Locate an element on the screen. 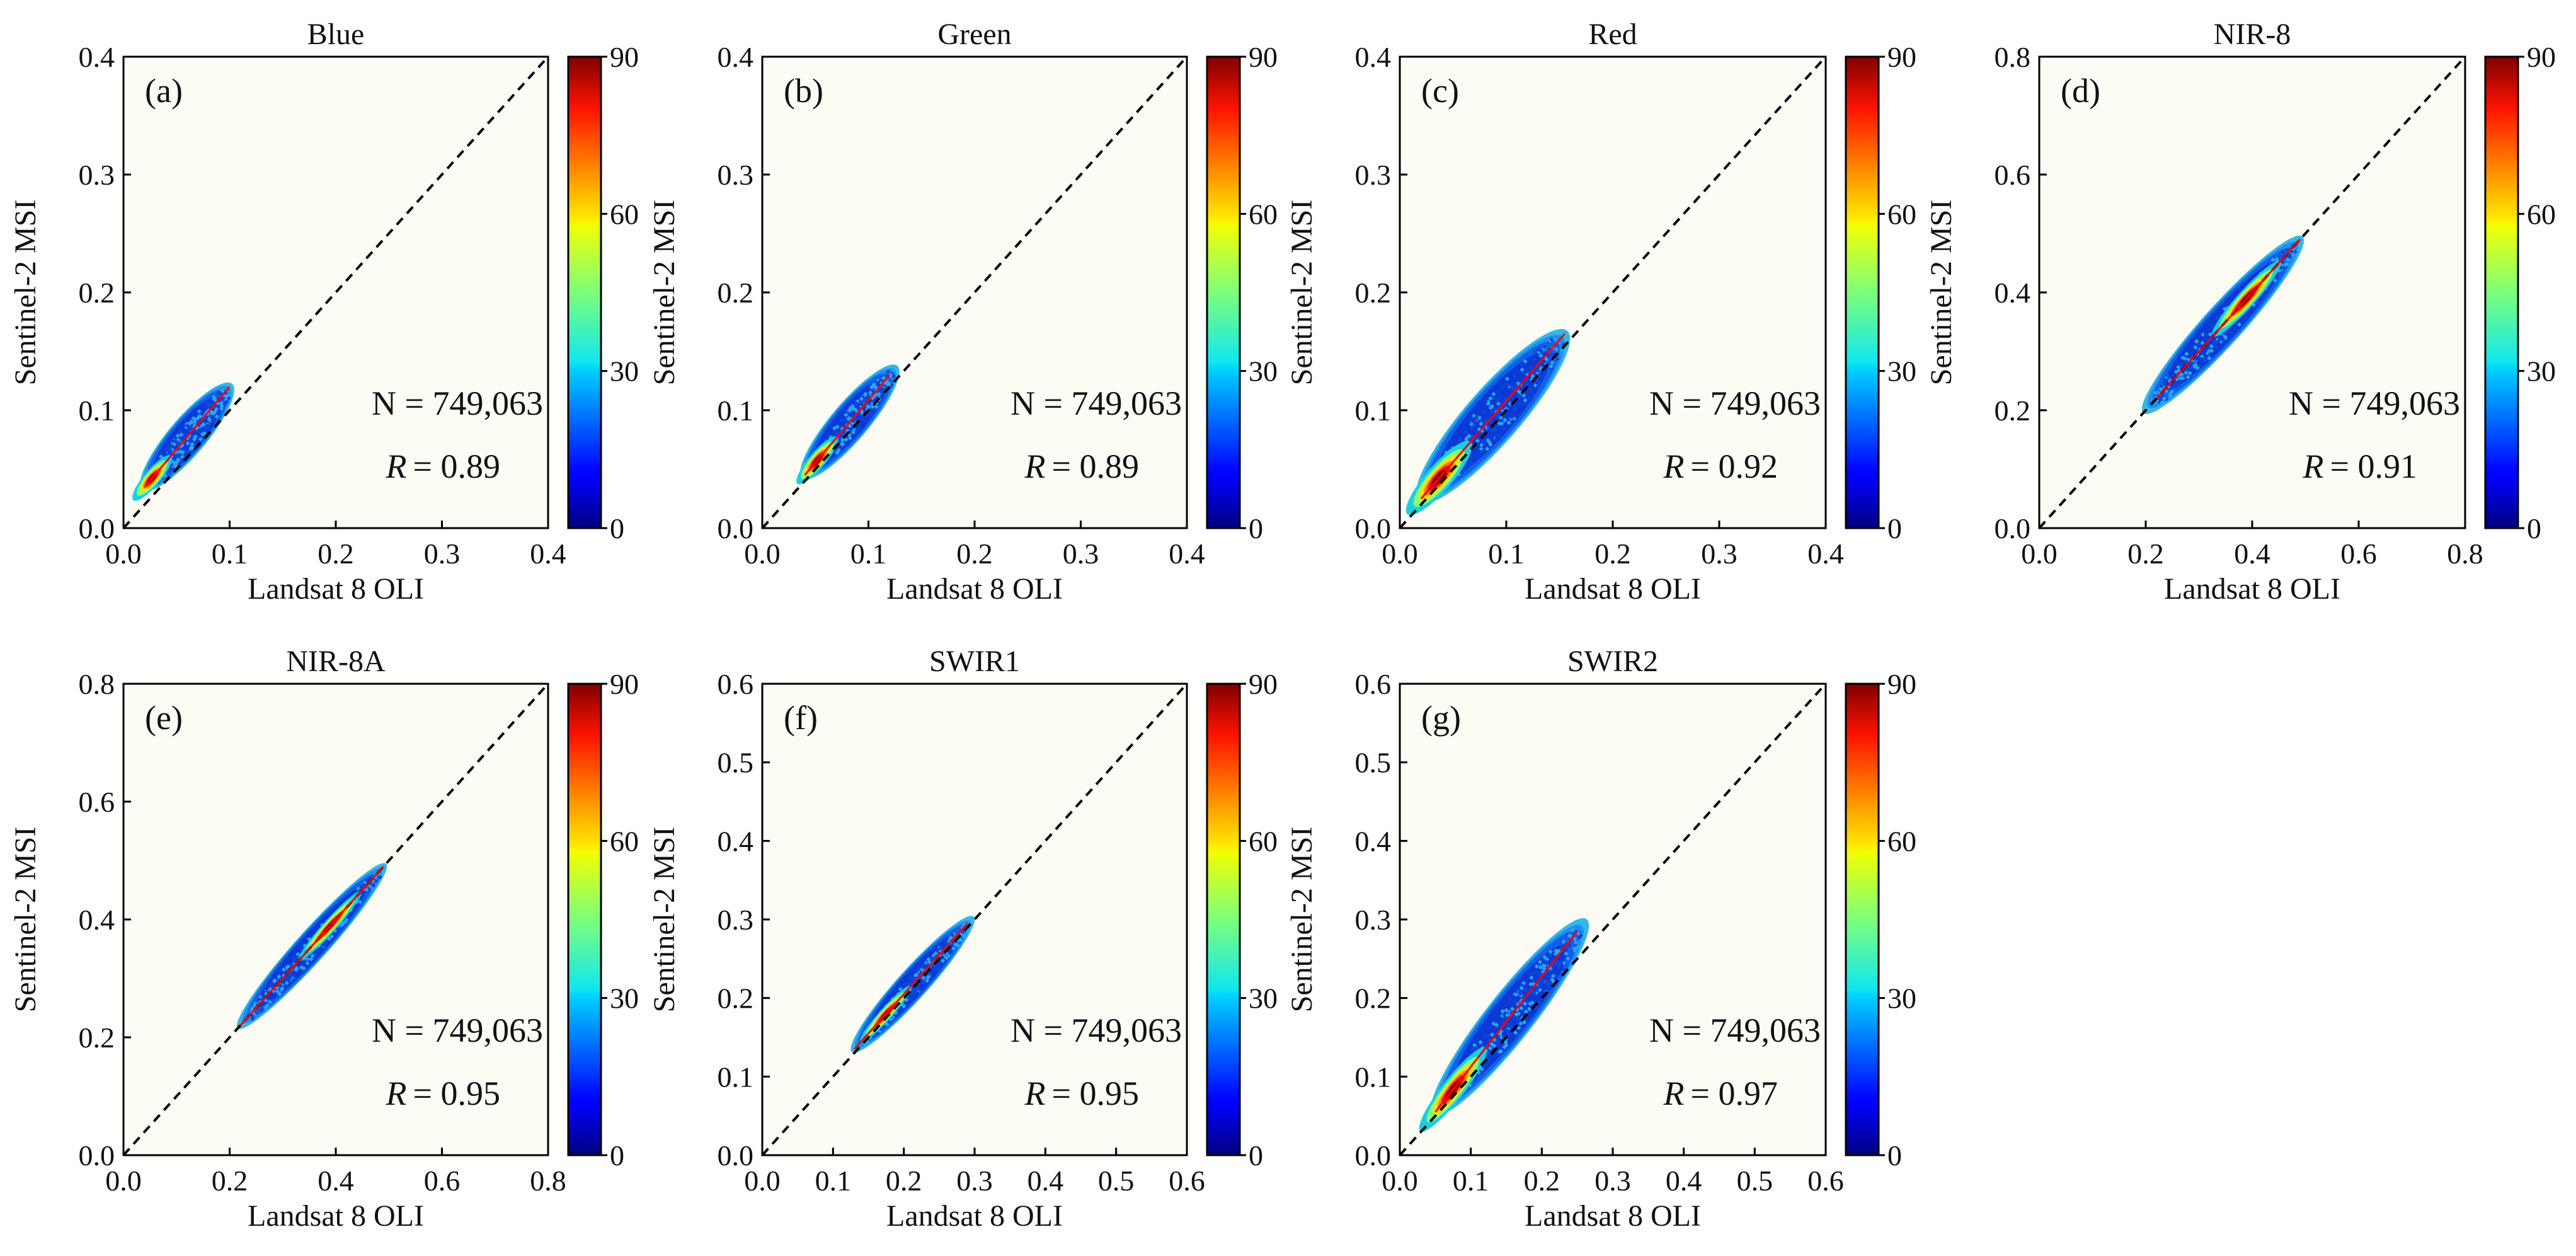 The image size is (2576, 1256). y-tick-label: 0.5 is located at coordinates (1373, 763).